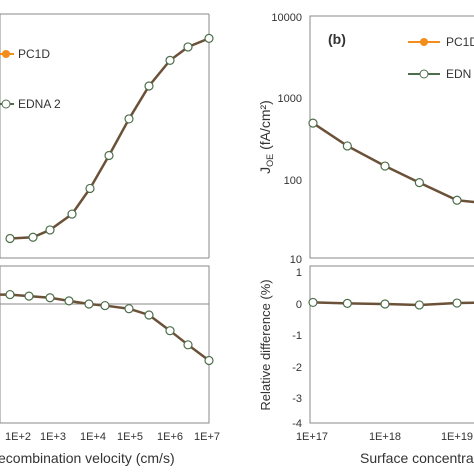 This screenshot has width=474, height=474. I want to click on a-xlabel: ecombination velocity (cm/s), so click(87, 458).